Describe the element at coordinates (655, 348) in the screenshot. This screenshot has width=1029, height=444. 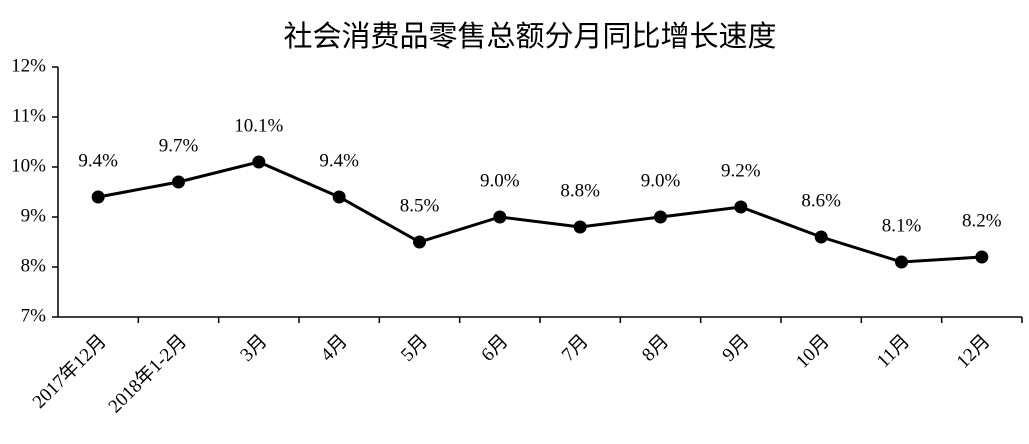
I see `x-tick-label: 8月` at that location.